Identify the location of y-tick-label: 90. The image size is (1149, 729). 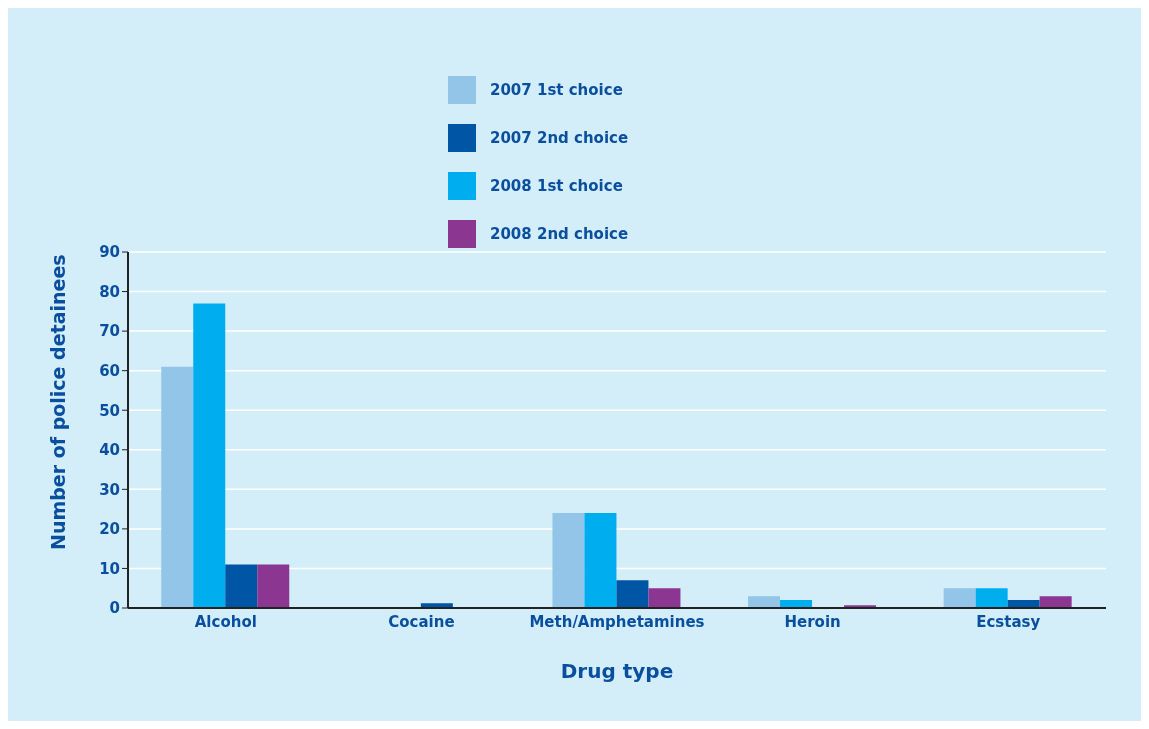
(109, 252).